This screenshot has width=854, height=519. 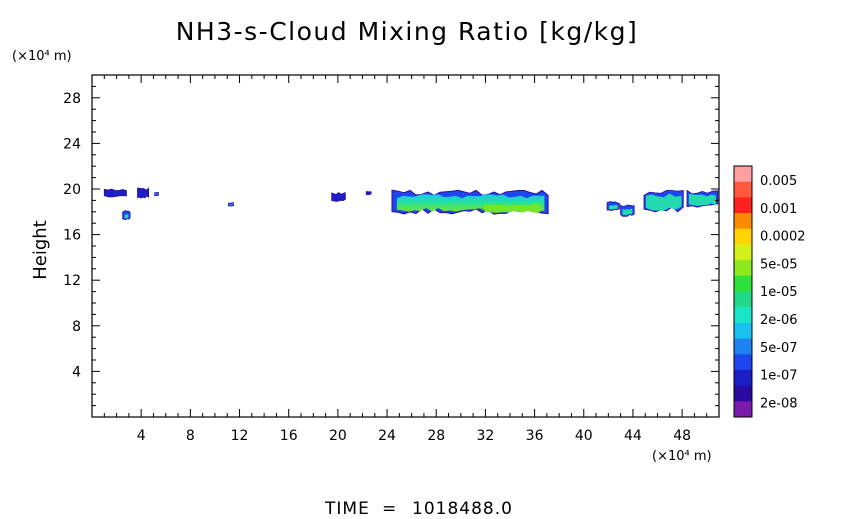 I want to click on x-tick-labels: 4 8 12 16 20 24 28 32 36 40 44 48, so click(x=414, y=436).